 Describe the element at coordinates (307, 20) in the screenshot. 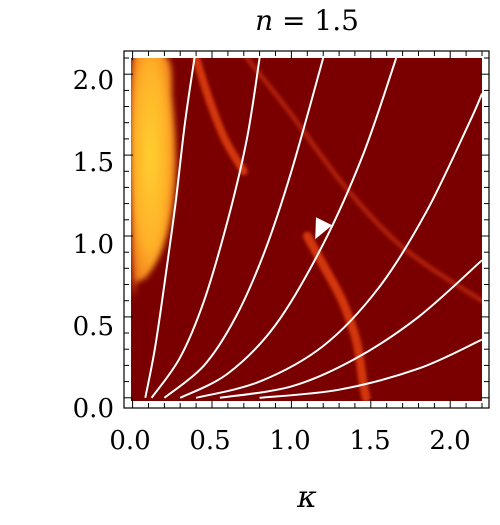

I see `chart-title: n = 1.5` at that location.